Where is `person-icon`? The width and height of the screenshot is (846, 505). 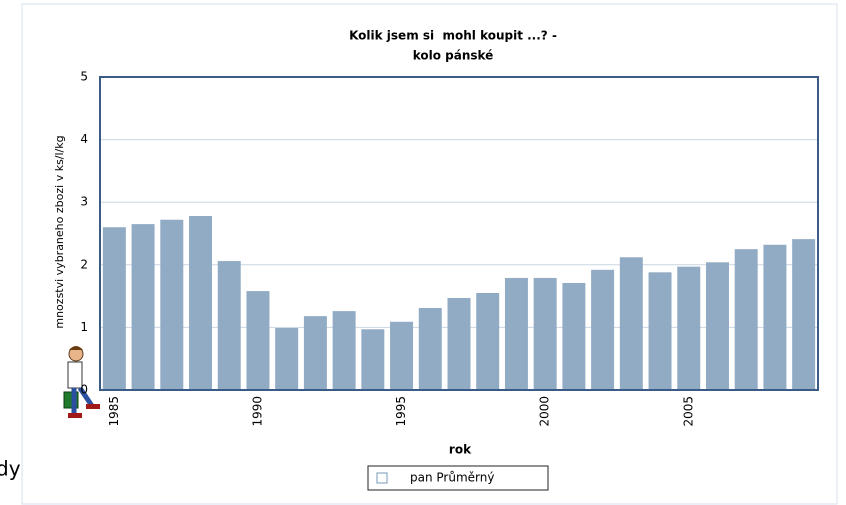
person-icon is located at coordinates (81, 382).